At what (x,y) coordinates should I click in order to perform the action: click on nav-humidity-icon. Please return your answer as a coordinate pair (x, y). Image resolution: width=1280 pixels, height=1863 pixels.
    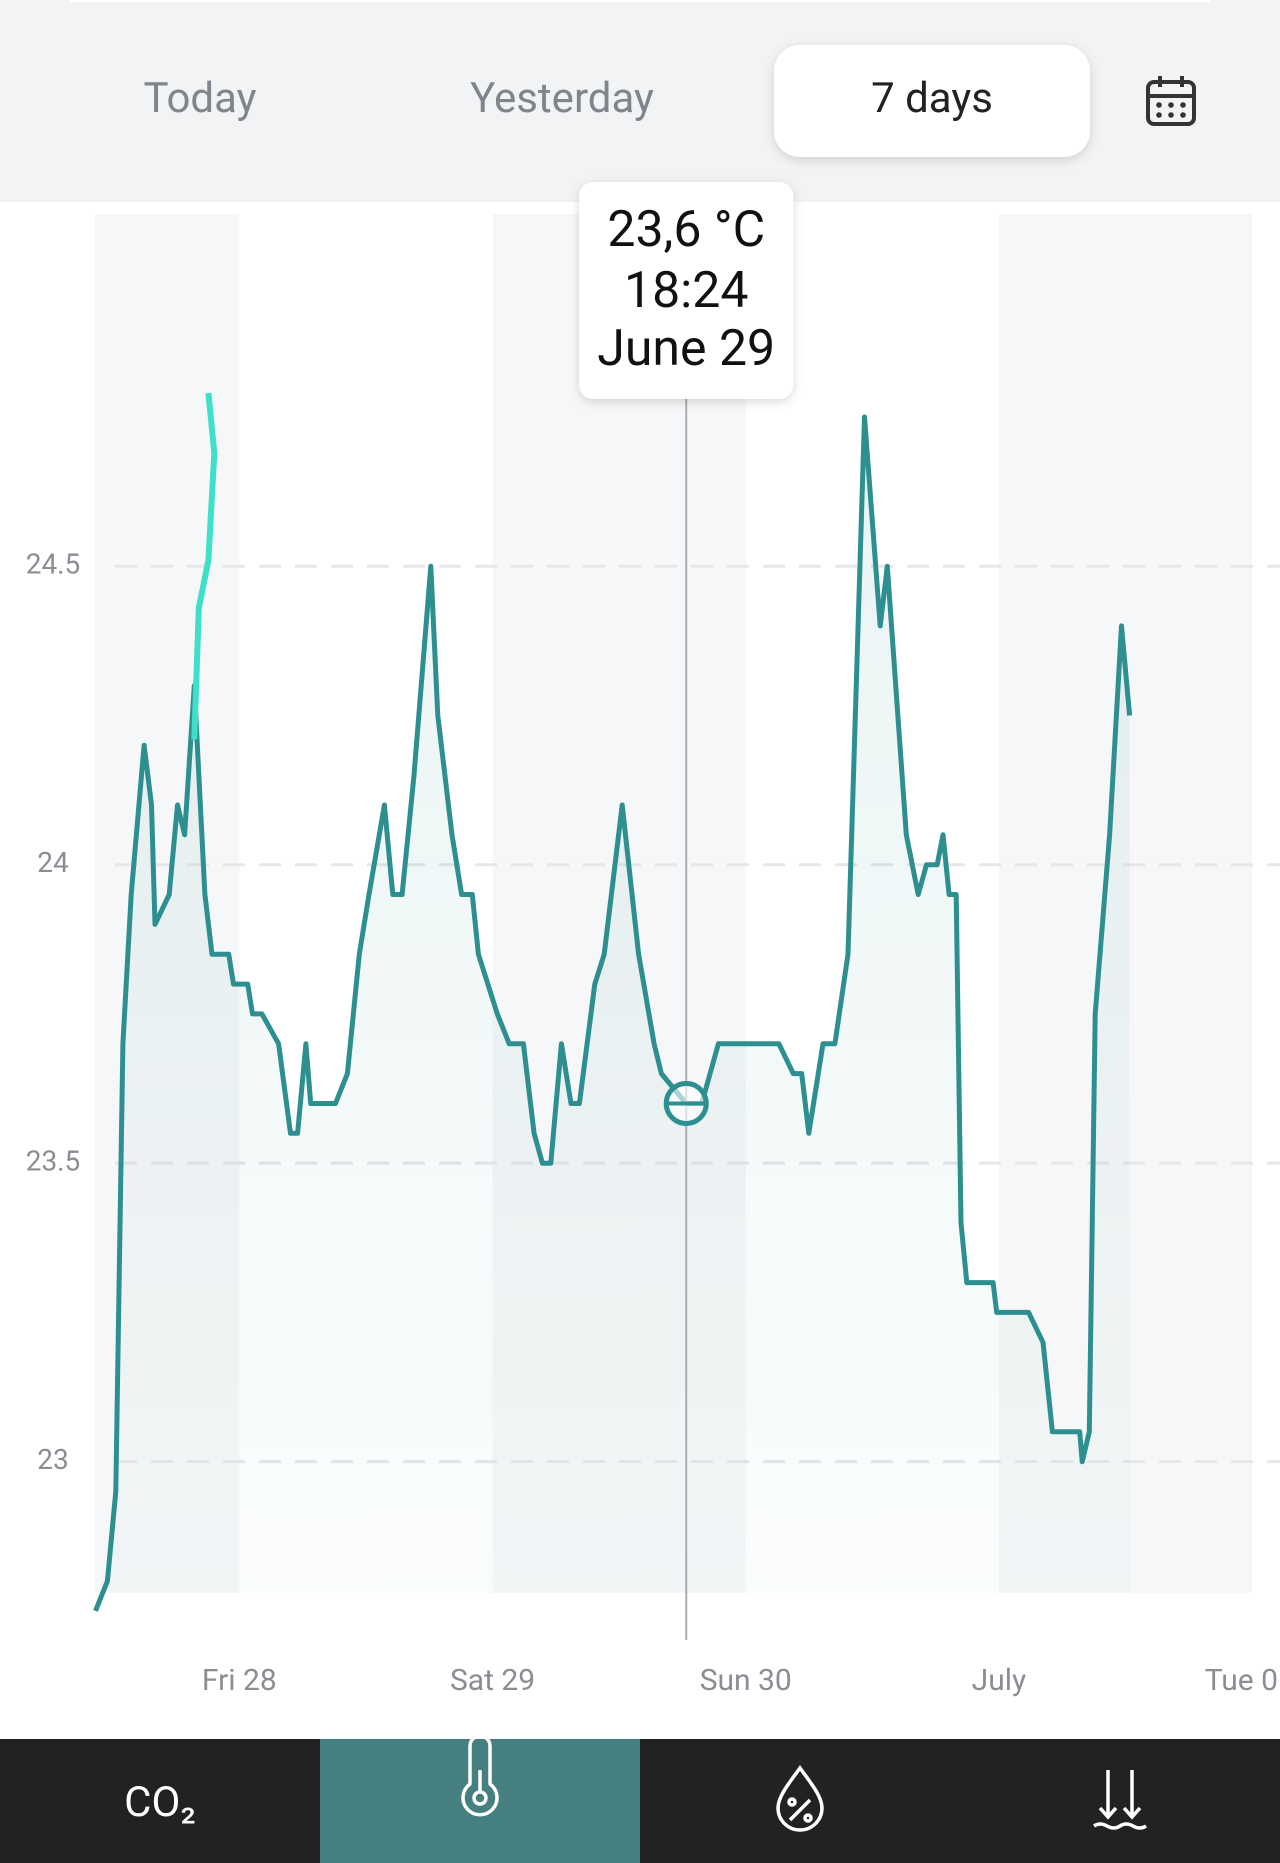
    Looking at the image, I should click on (800, 1798).